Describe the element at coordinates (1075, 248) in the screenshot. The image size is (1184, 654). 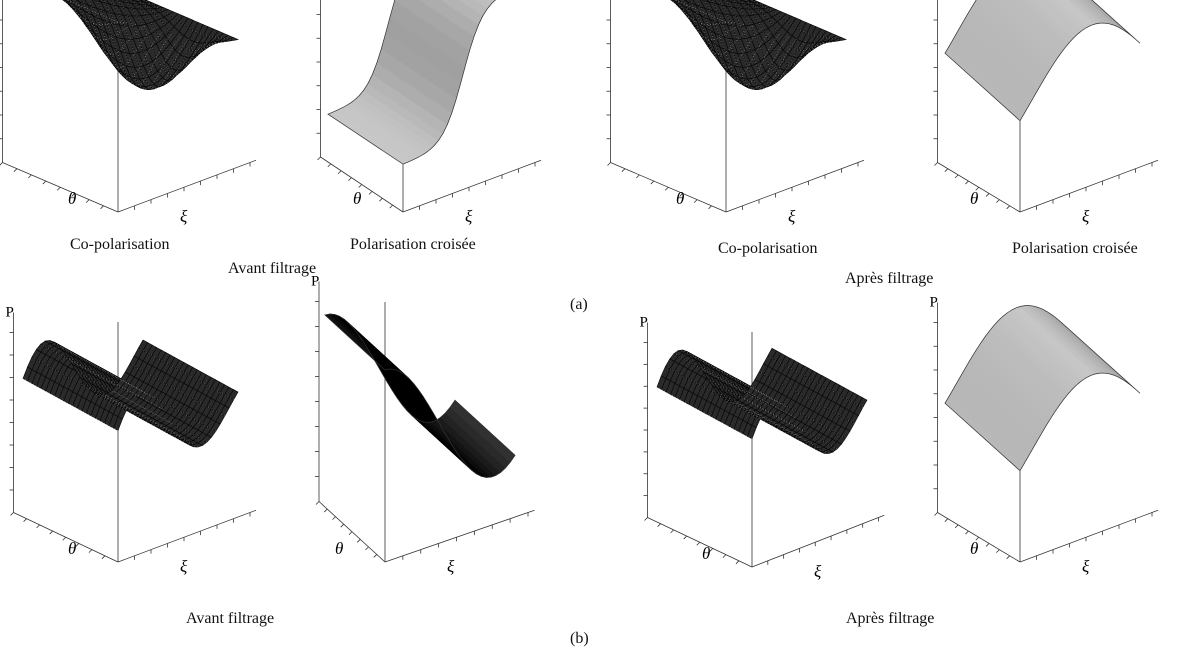
I see `caption-a-right-cross: Polarisation croisée` at that location.